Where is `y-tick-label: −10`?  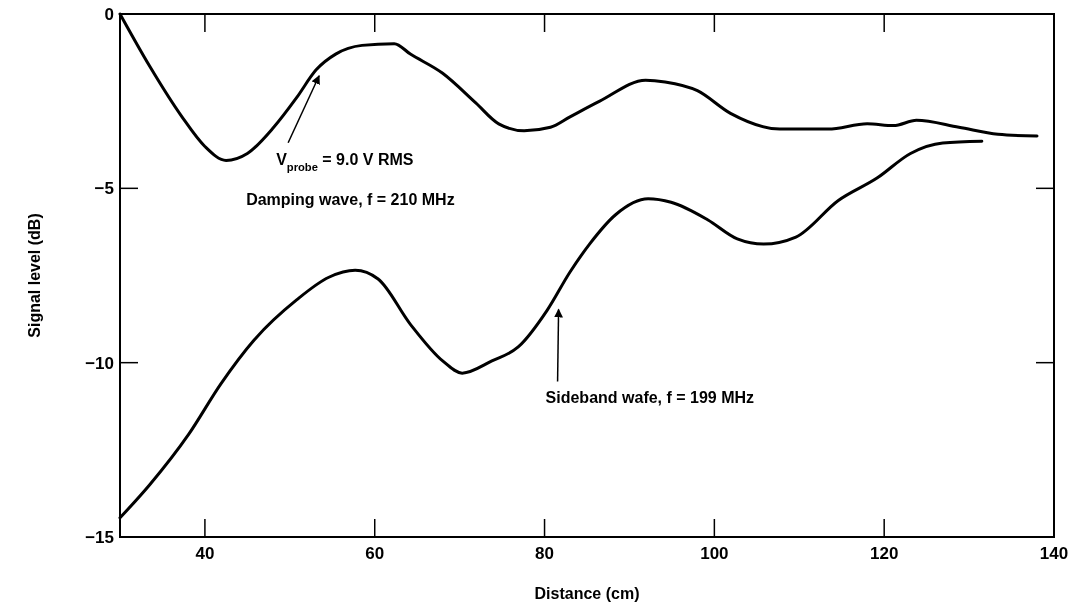
y-tick-label: −10 is located at coordinates (99, 363).